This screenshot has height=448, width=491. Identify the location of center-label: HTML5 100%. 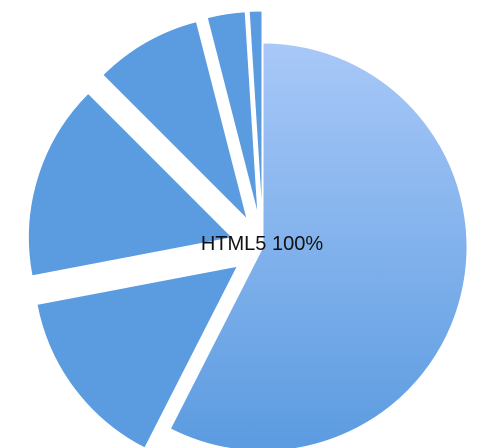
(262, 244).